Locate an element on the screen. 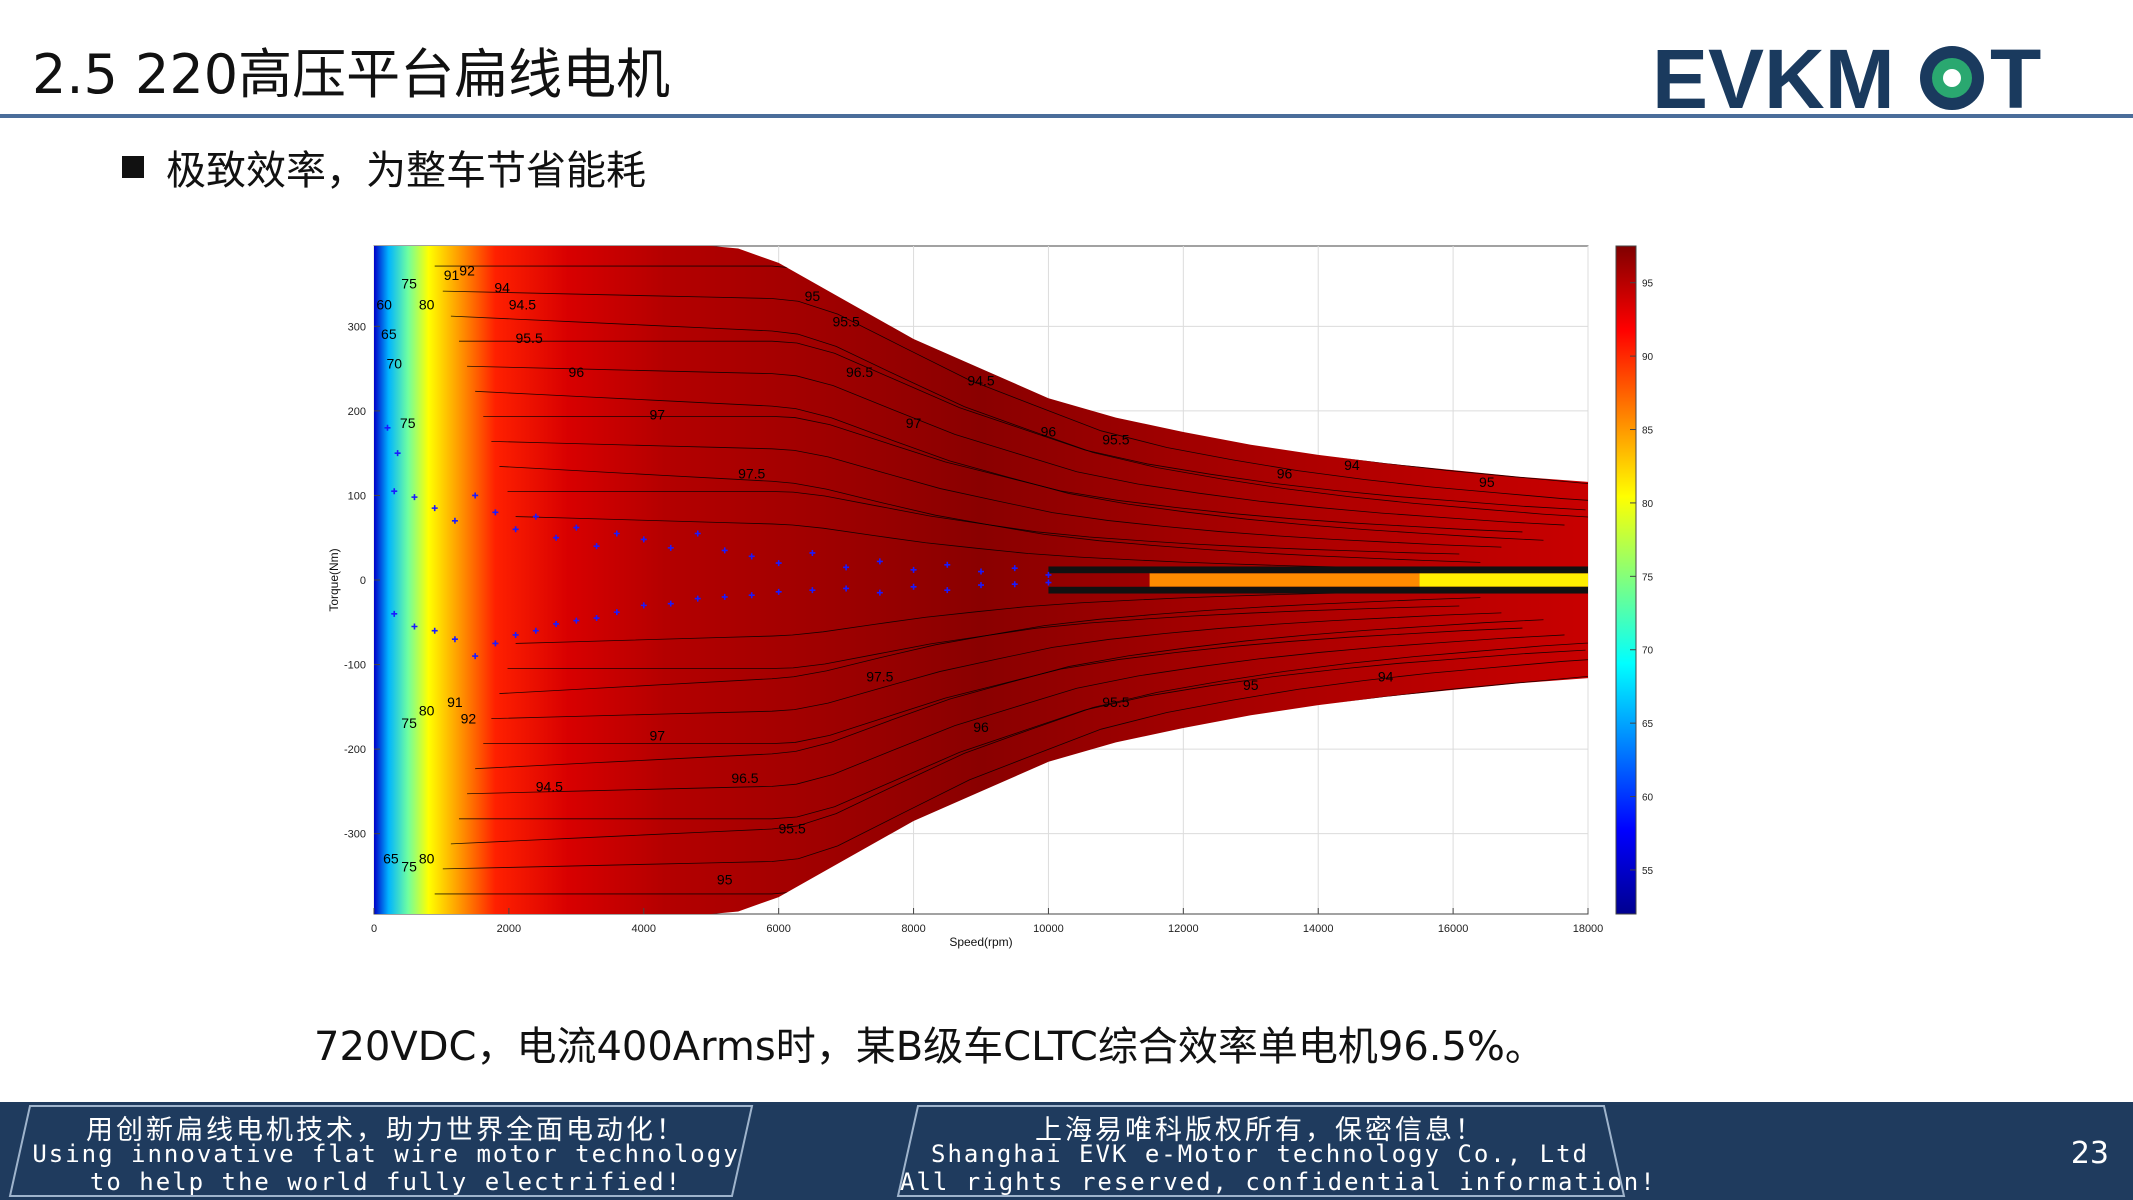 The height and width of the screenshot is (1200, 2133). x-tick-label: 8000 is located at coordinates (913, 929).